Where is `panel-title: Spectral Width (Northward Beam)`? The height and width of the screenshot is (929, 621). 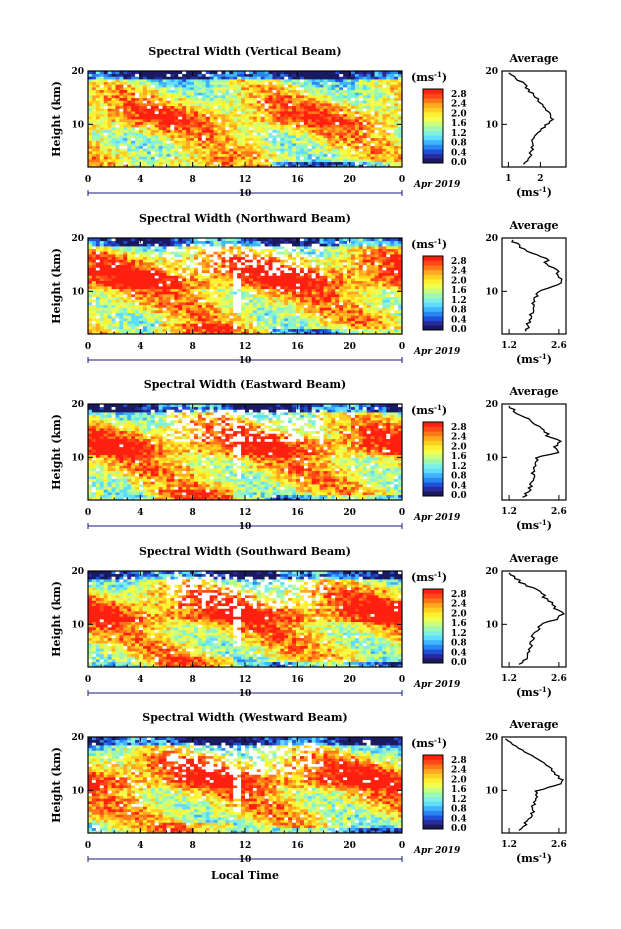
panel-title: Spectral Width (Northward Beam) is located at coordinates (245, 218).